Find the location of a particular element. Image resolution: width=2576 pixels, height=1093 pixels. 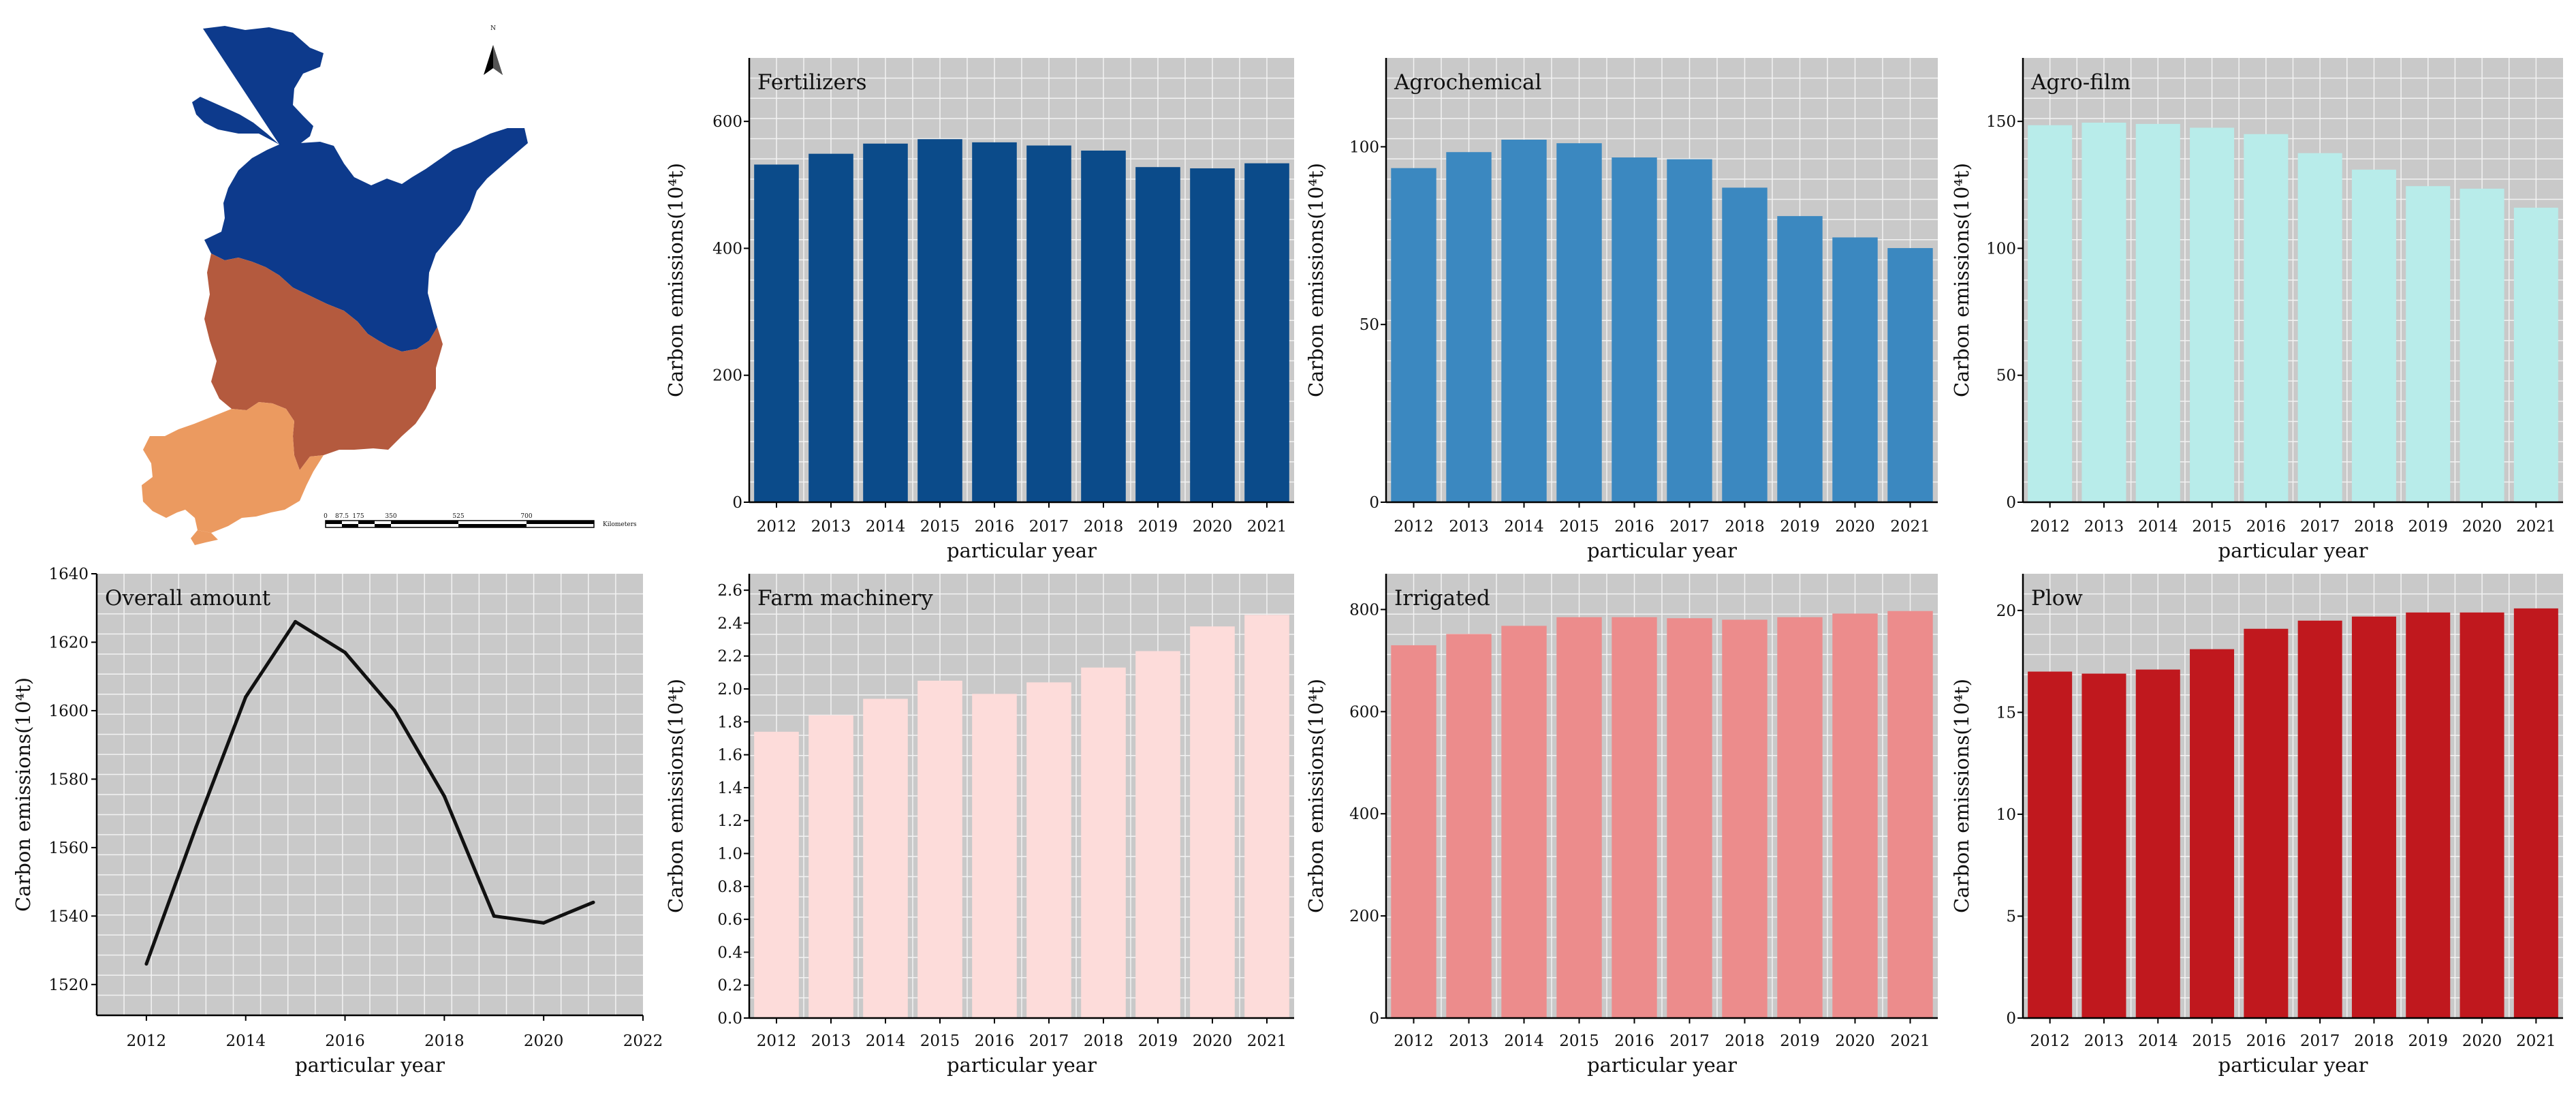

scale-bar is located at coordinates (460, 524).